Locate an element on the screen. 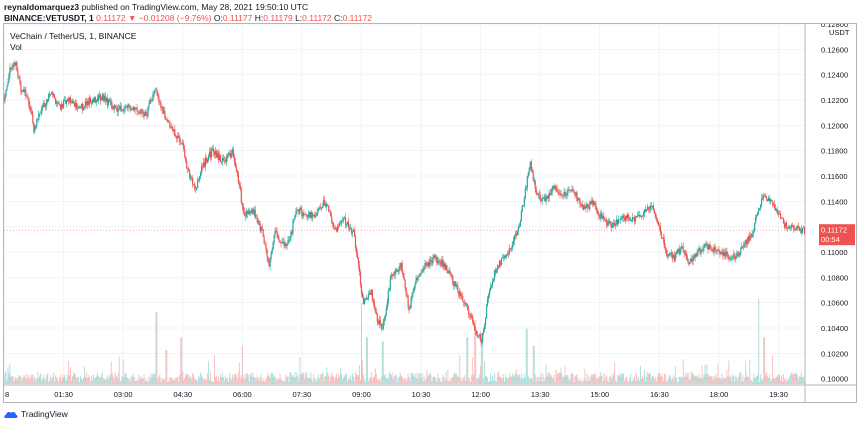 The image size is (860, 424). x-tick-label: 13:30 is located at coordinates (540, 394).